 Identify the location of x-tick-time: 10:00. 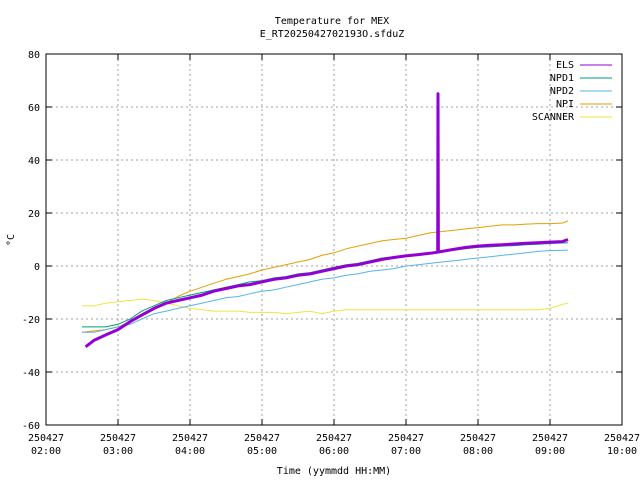
(622, 451).